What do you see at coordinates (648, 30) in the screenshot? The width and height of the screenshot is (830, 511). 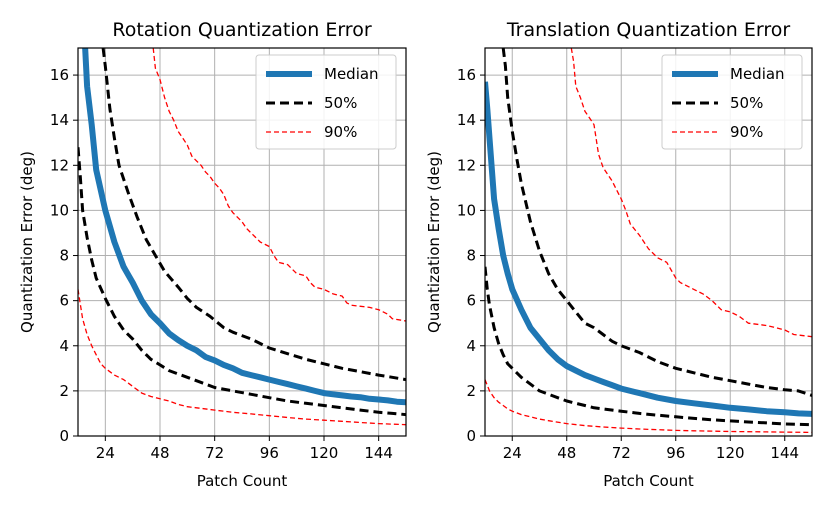 I see `chart-title: Translation Quantization Error` at bounding box center [648, 30].